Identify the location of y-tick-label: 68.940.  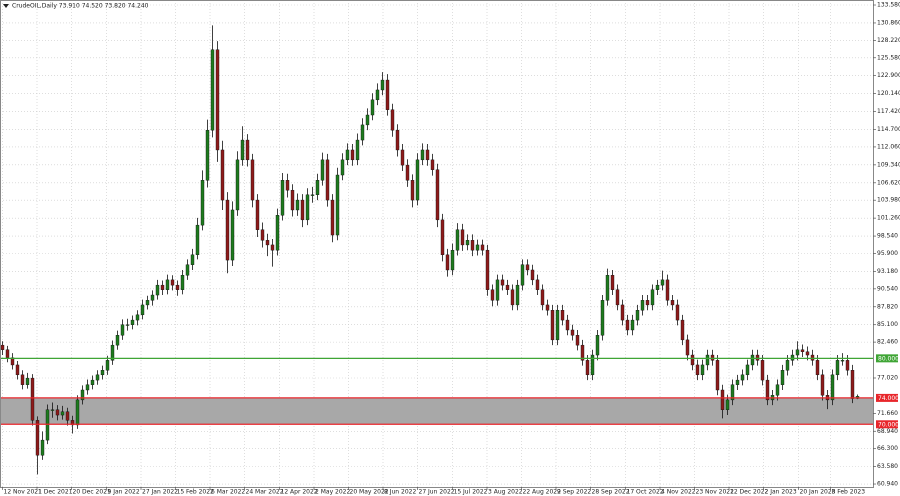
(887, 431).